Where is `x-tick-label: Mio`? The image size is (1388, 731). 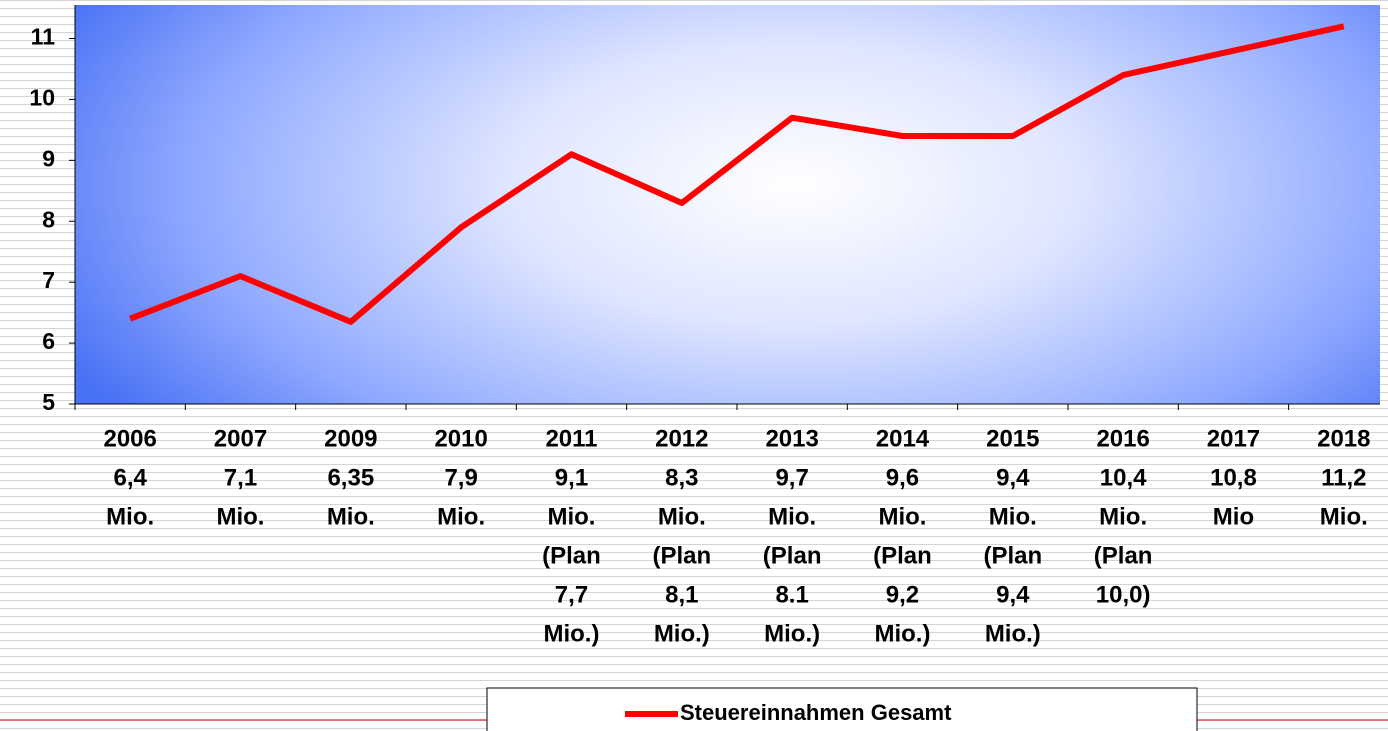 x-tick-label: Mio is located at coordinates (1233, 516).